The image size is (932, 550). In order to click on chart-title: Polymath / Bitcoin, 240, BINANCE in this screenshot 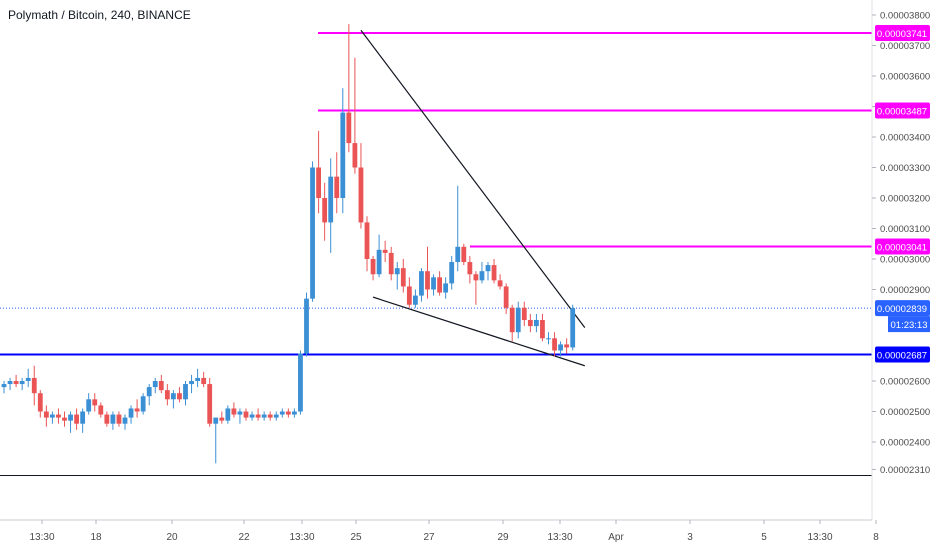, I will do `click(99, 15)`.